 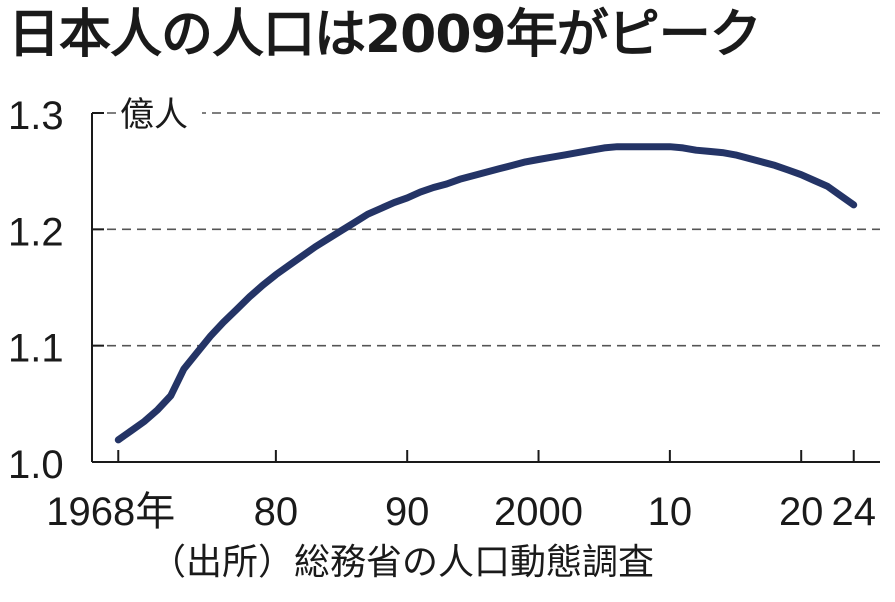 What do you see at coordinates (385, 35) in the screenshot?
I see `chart-title: 日本人の人口は2009年がピーク` at bounding box center [385, 35].